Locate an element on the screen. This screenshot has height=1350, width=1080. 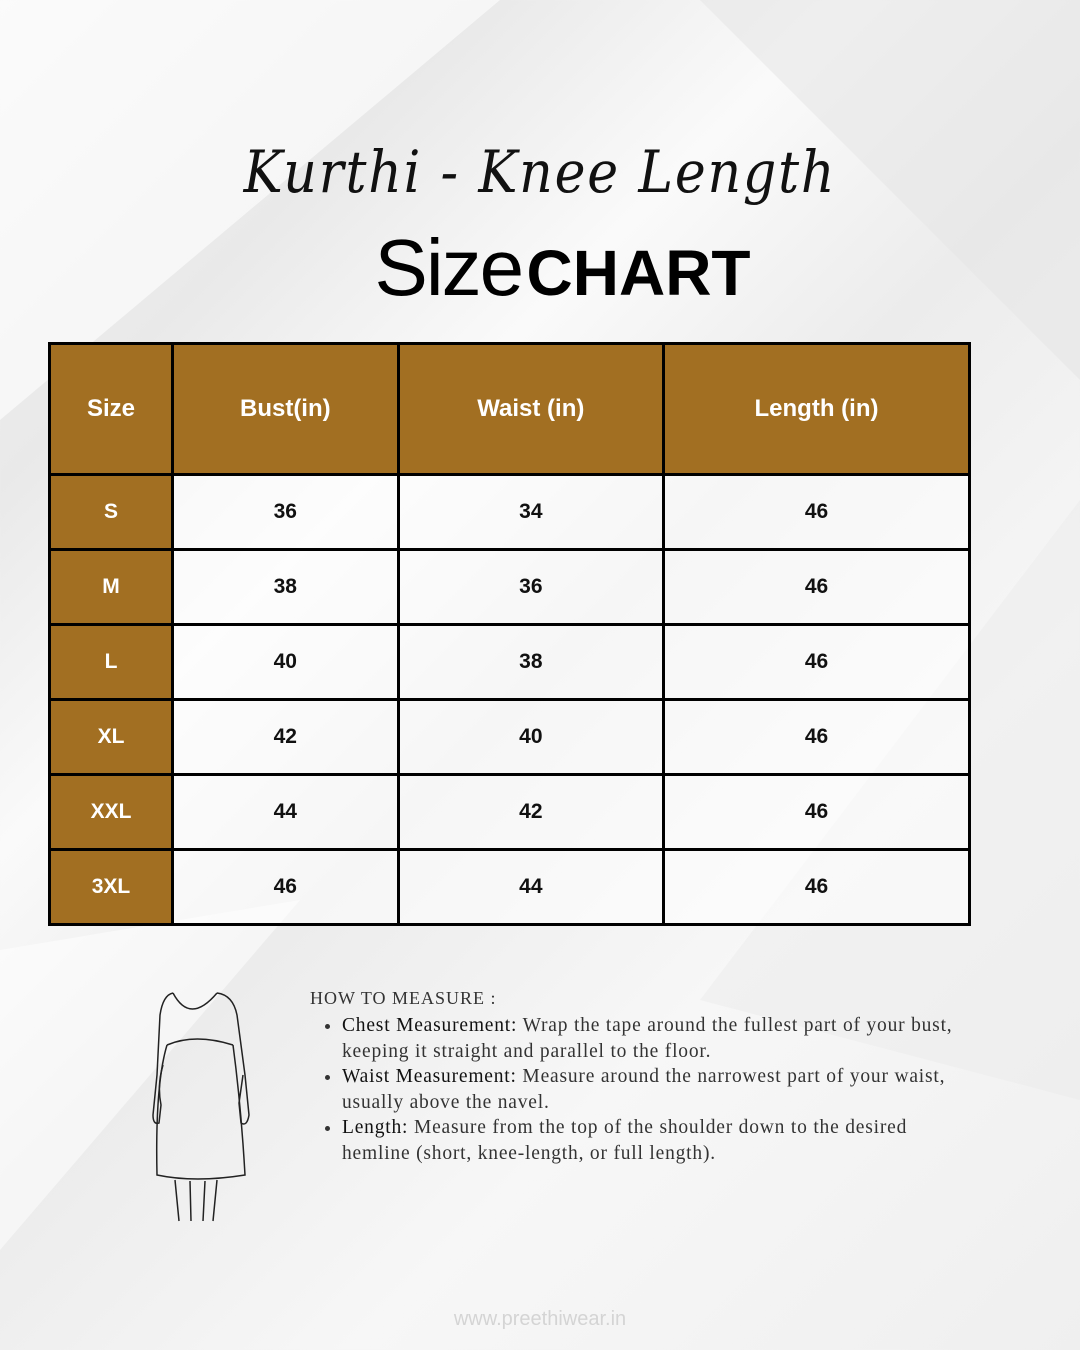
measure-label: Length: is located at coordinates (375, 1127).